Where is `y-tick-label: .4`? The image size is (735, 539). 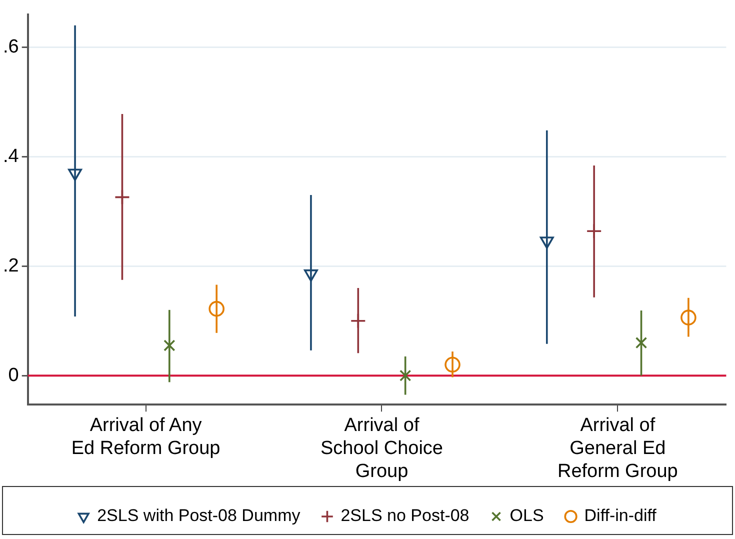
y-tick-label: .4 is located at coordinates (11, 156).